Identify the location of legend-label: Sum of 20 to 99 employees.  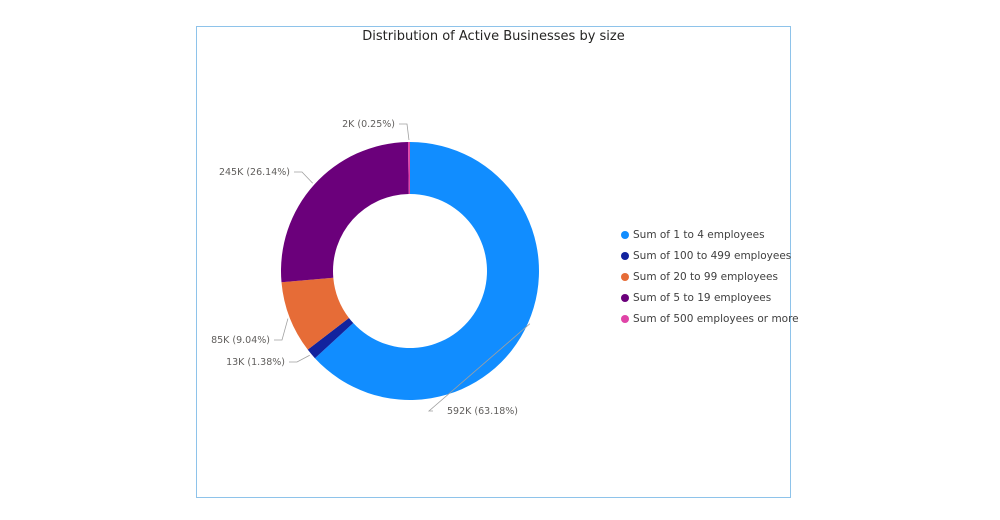
(705, 276).